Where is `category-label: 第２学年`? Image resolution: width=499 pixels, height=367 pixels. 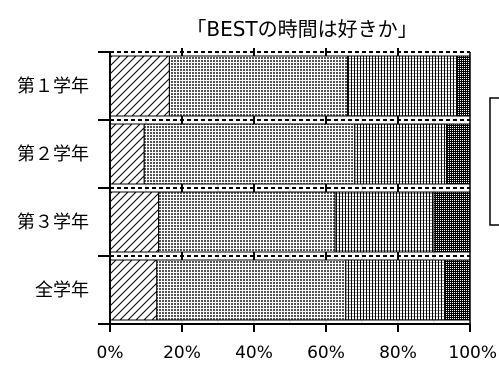
category-label: 第２学年 is located at coordinates (53, 154).